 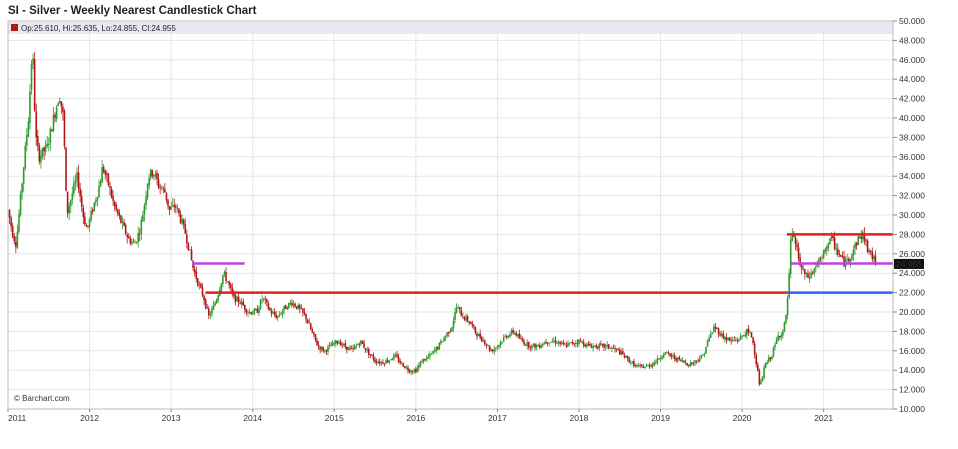 What do you see at coordinates (171, 418) in the screenshot?
I see `x-tick-label: 2013` at bounding box center [171, 418].